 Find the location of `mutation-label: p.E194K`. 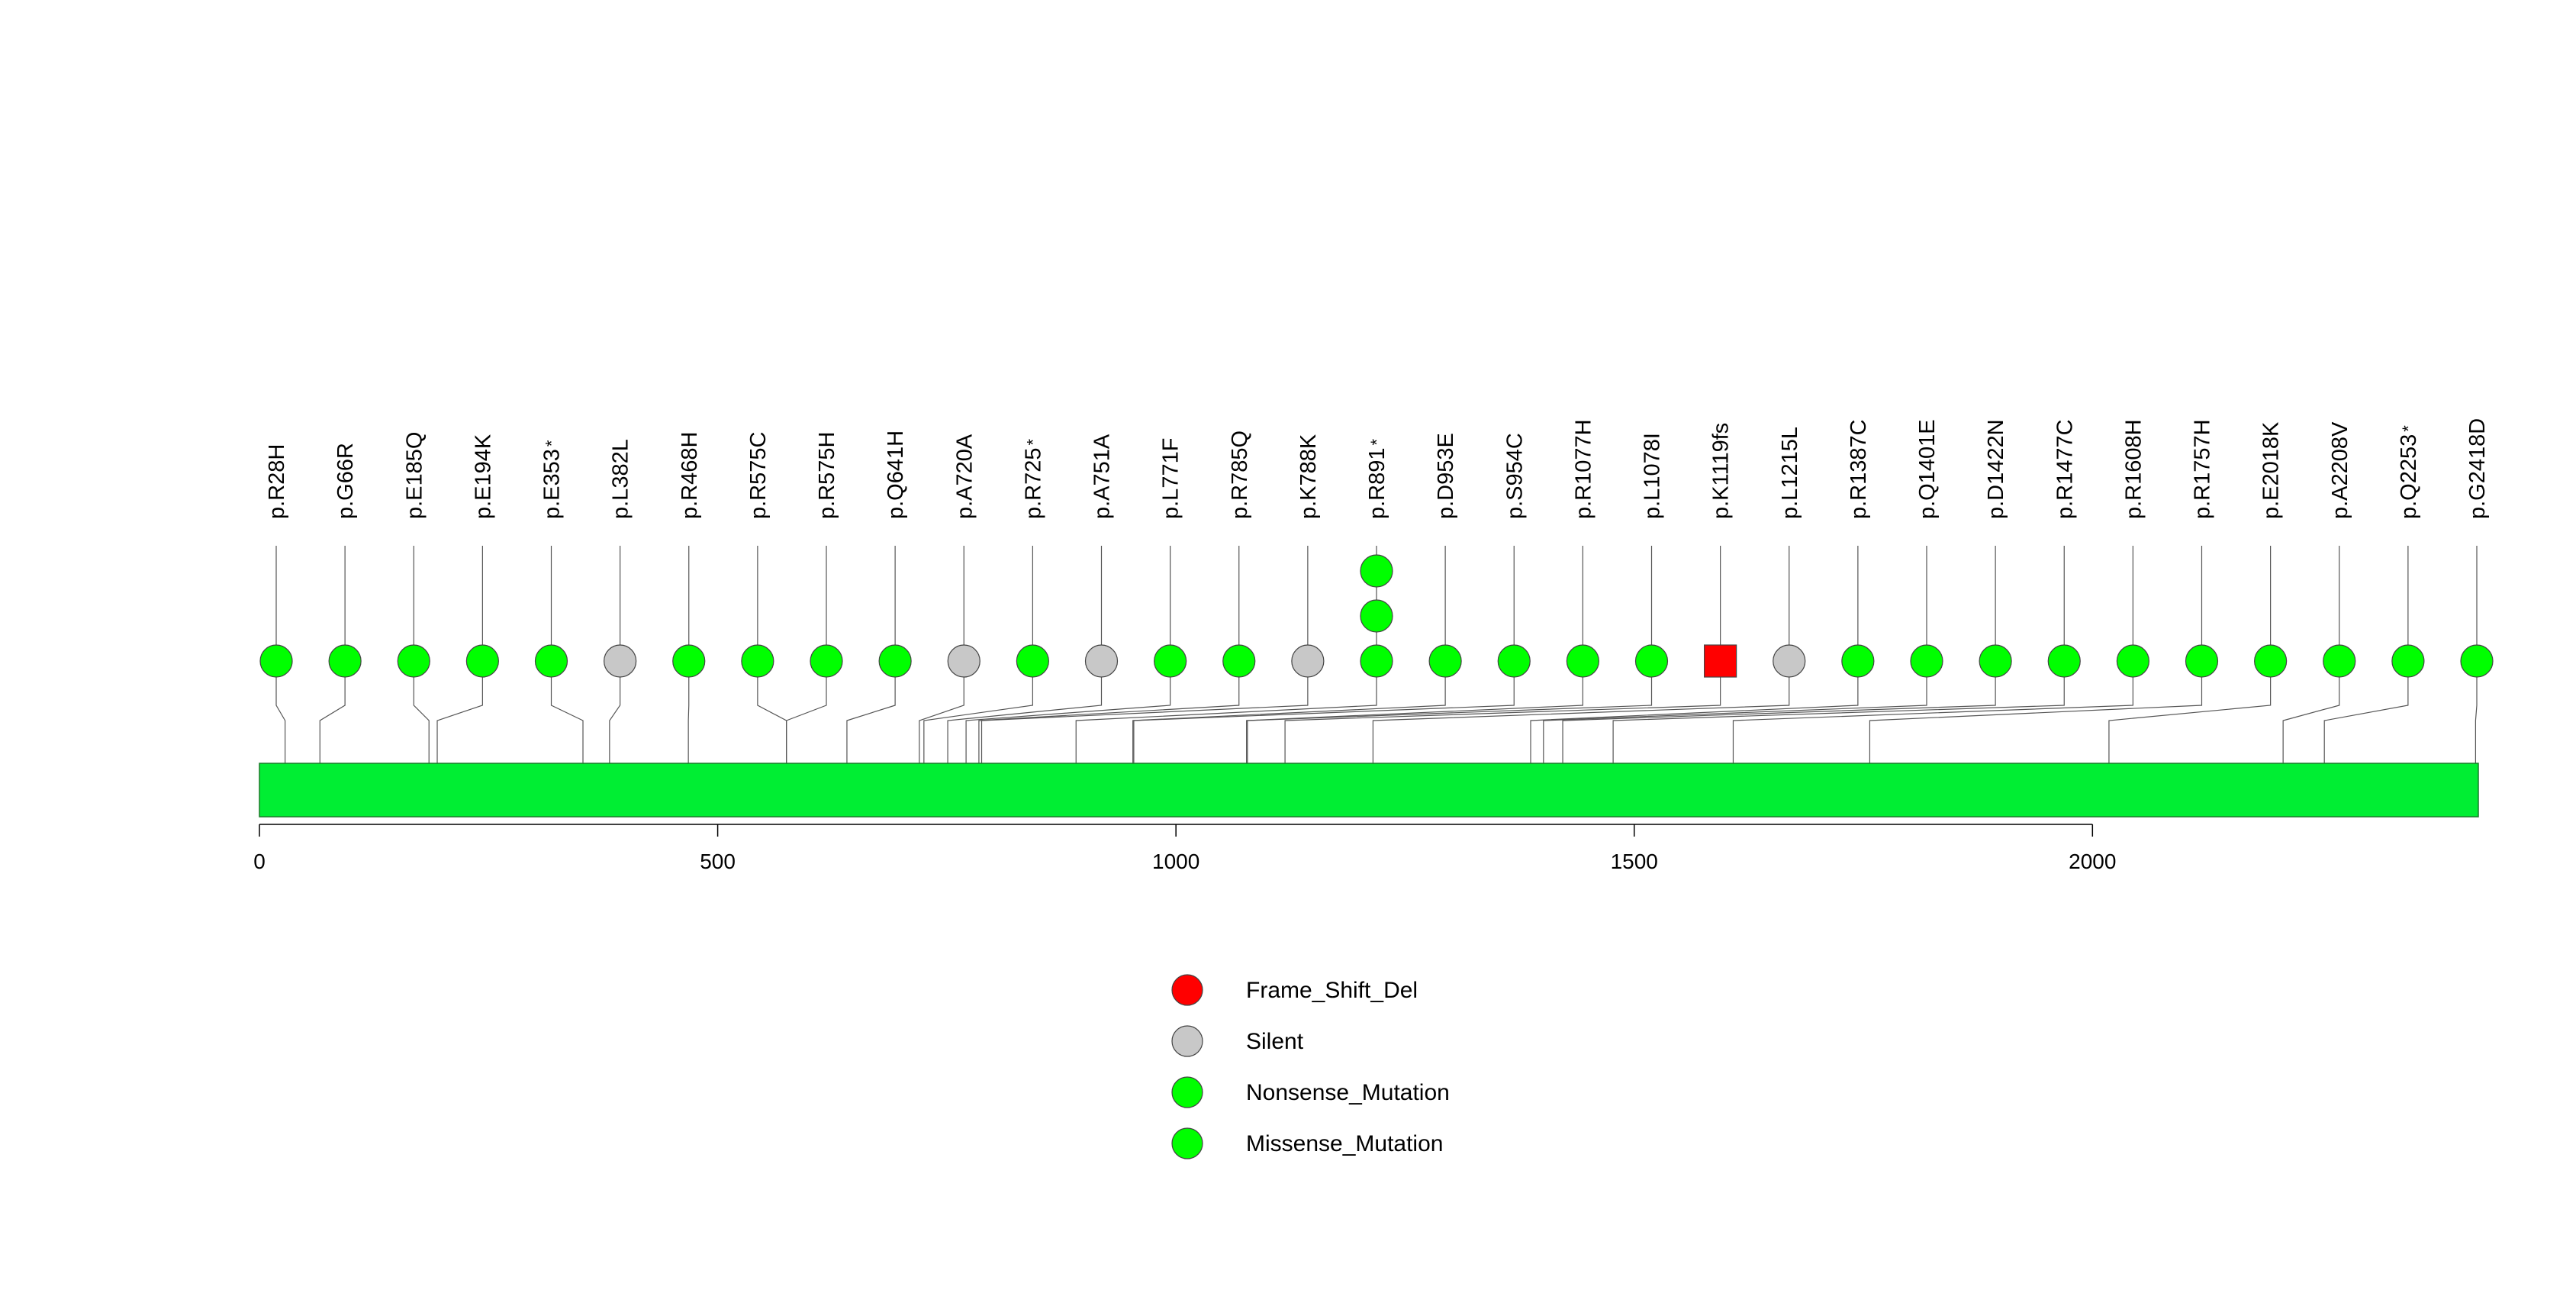

mutation-label: p.E194K is located at coordinates (483, 477).